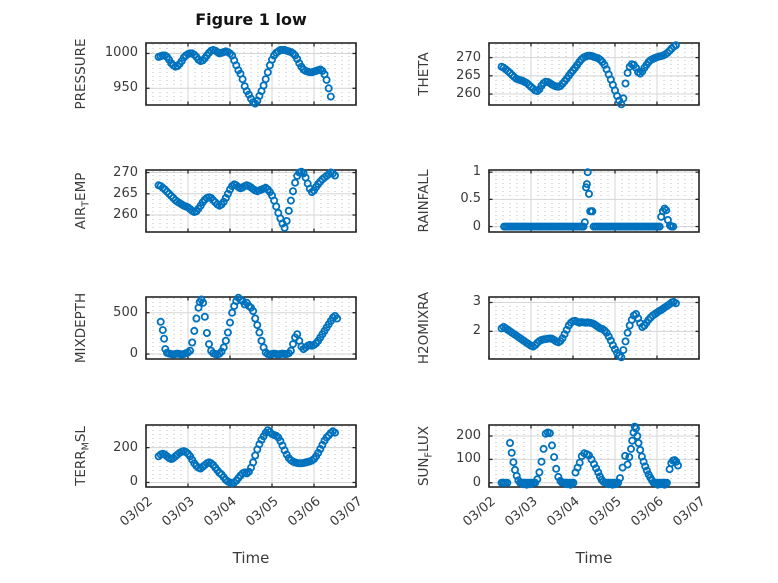  What do you see at coordinates (121, 53) in the screenshot?
I see `y-tick-label: 1000` at bounding box center [121, 53].